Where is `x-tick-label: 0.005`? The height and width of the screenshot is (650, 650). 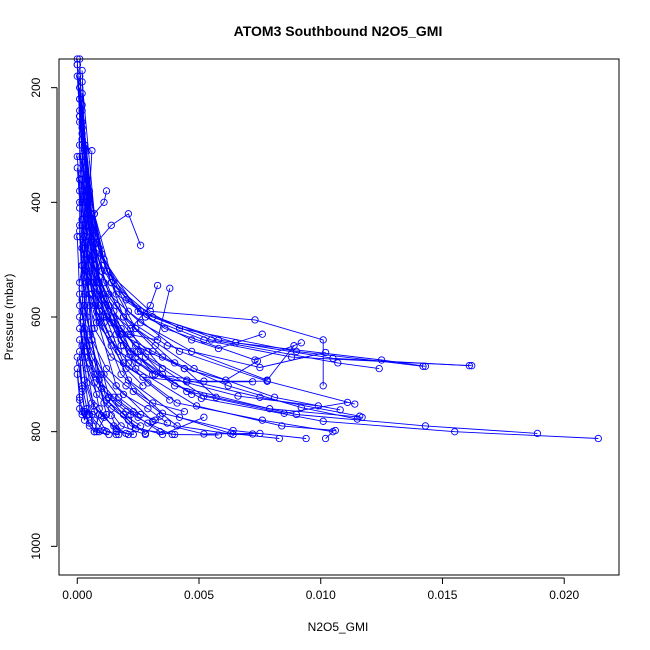 x-tick-label: 0.005 is located at coordinates (199, 595).